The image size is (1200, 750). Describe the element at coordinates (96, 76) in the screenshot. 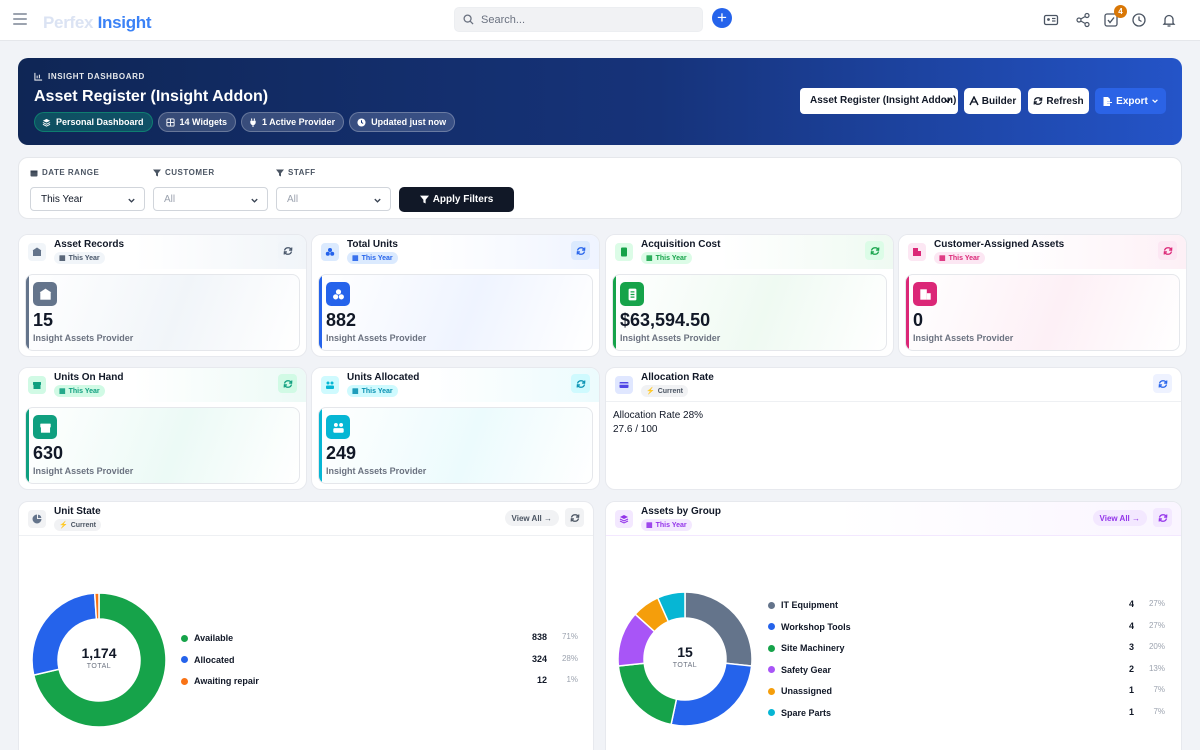

I see `kicker-text: INSIGHT DASHBOARD` at that location.